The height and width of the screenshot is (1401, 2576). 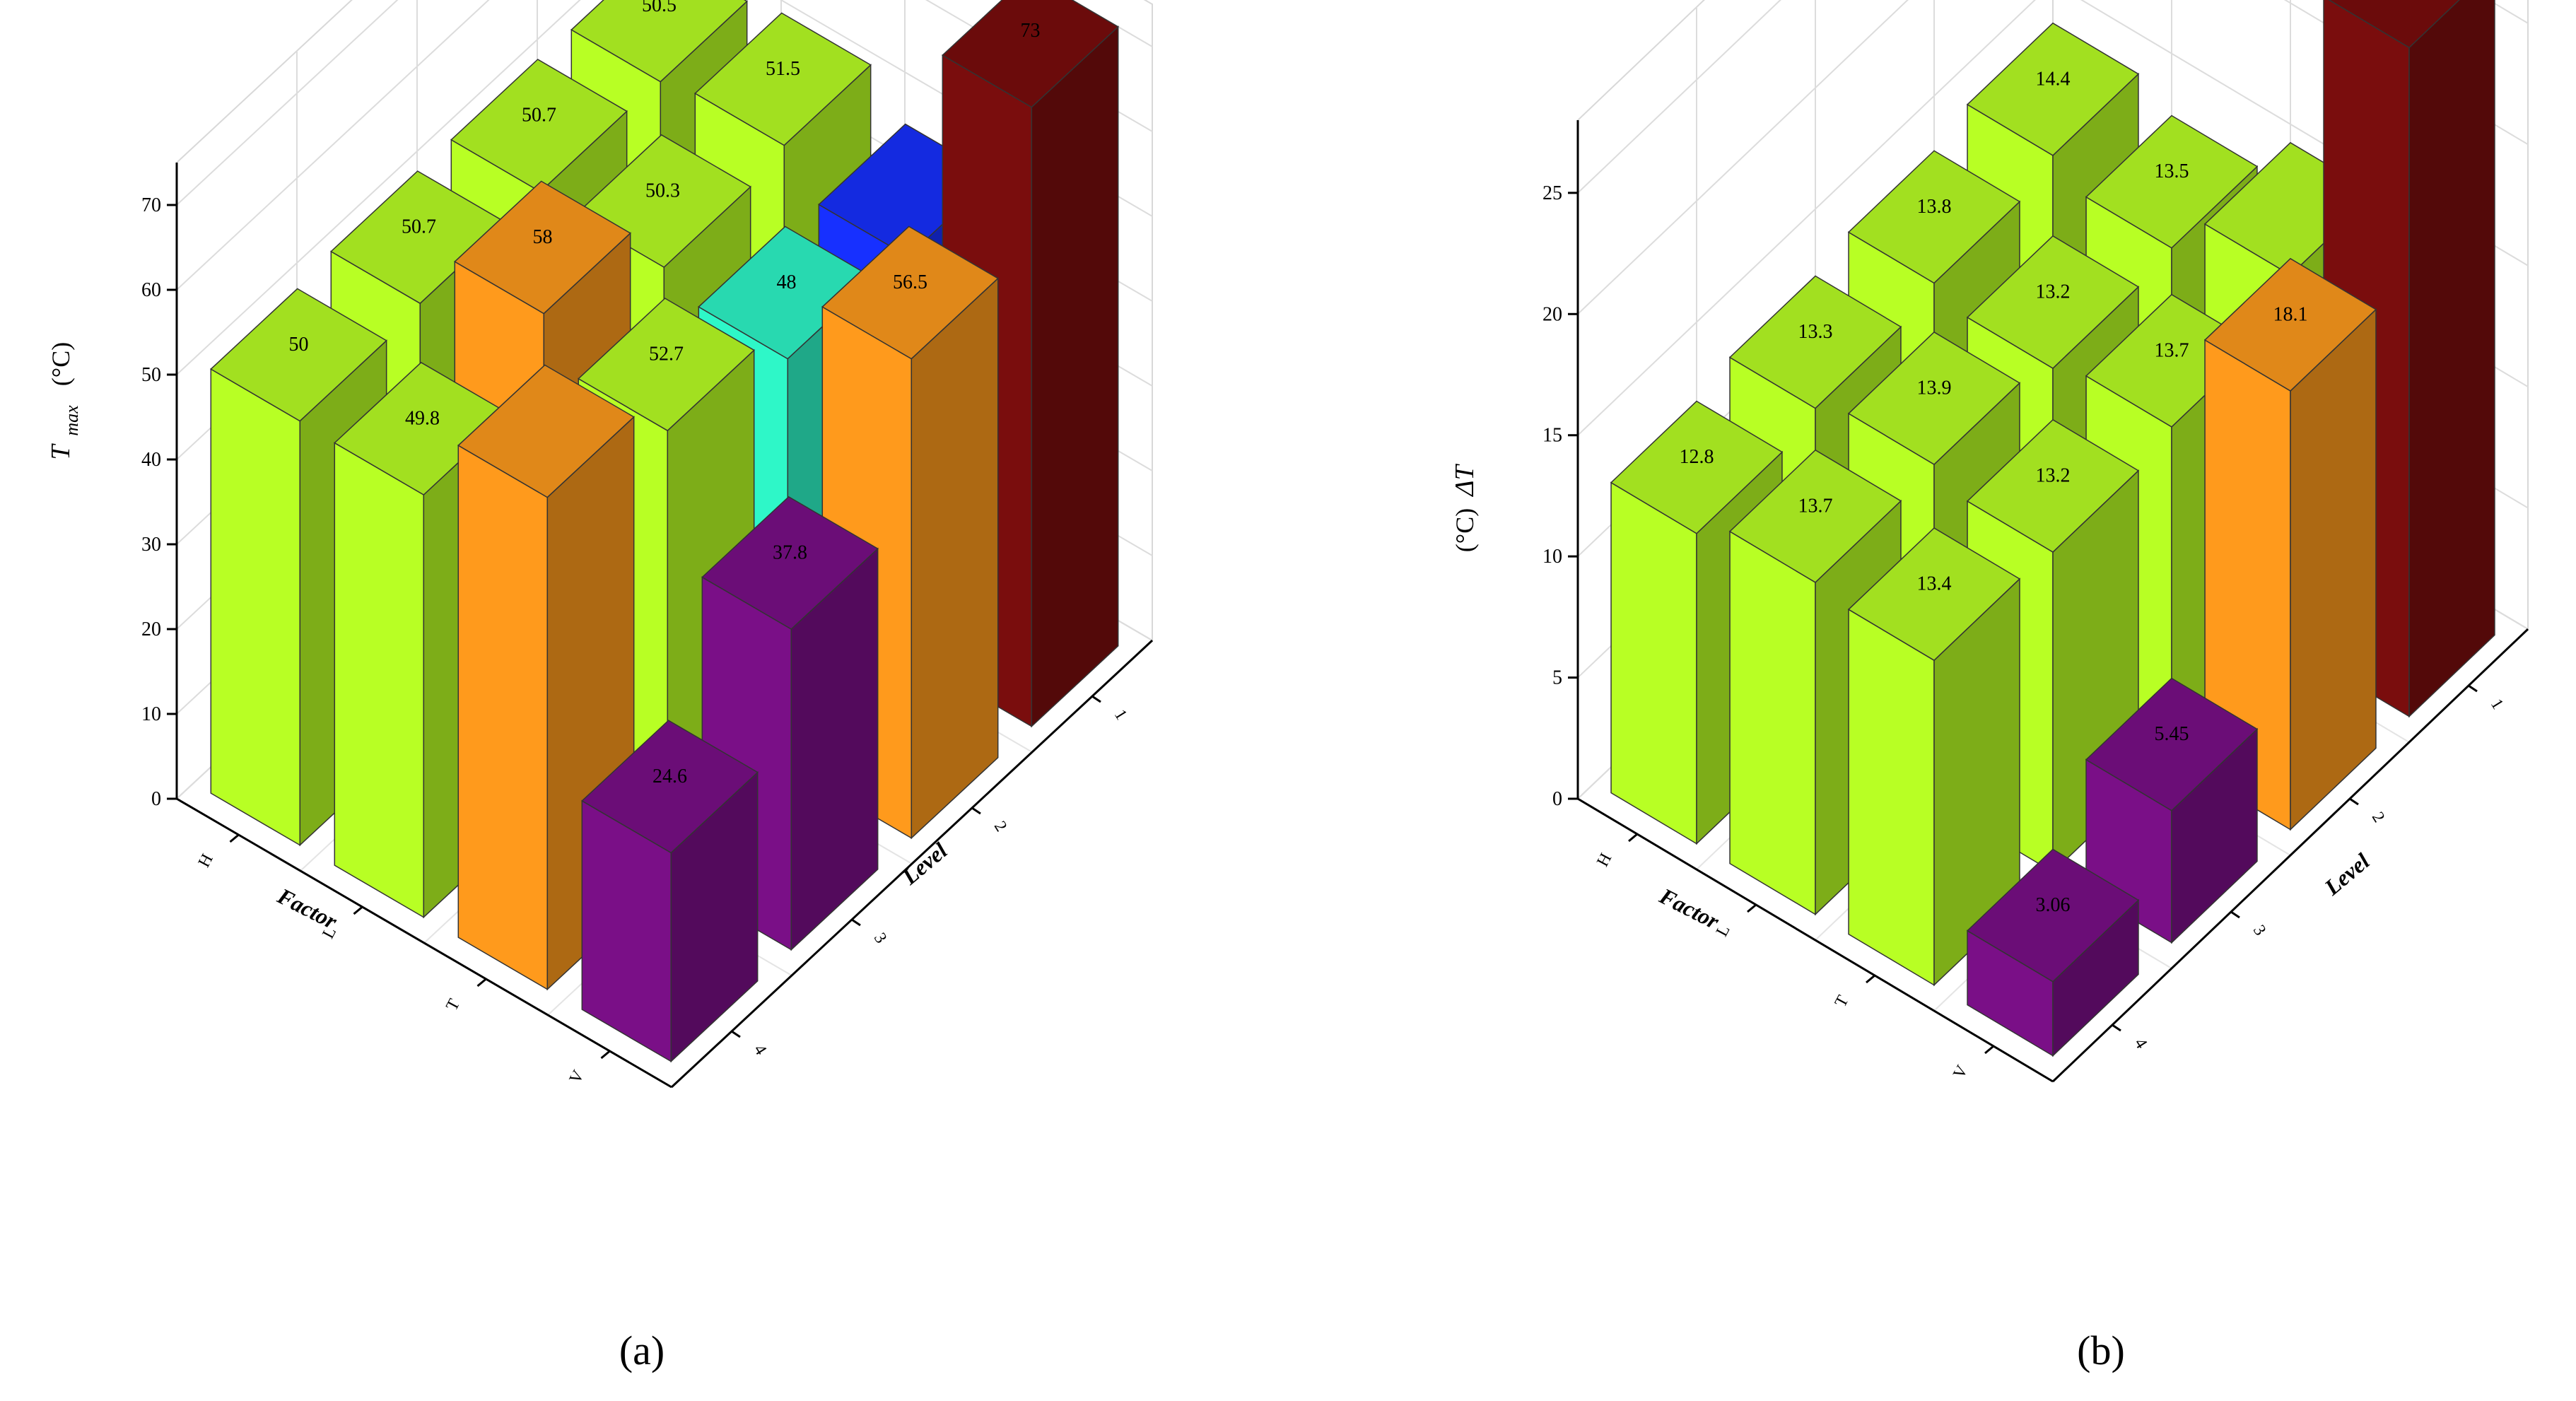 What do you see at coordinates (61, 364) in the screenshot?
I see `chart-a-ylabel-unit: (°C)` at bounding box center [61, 364].